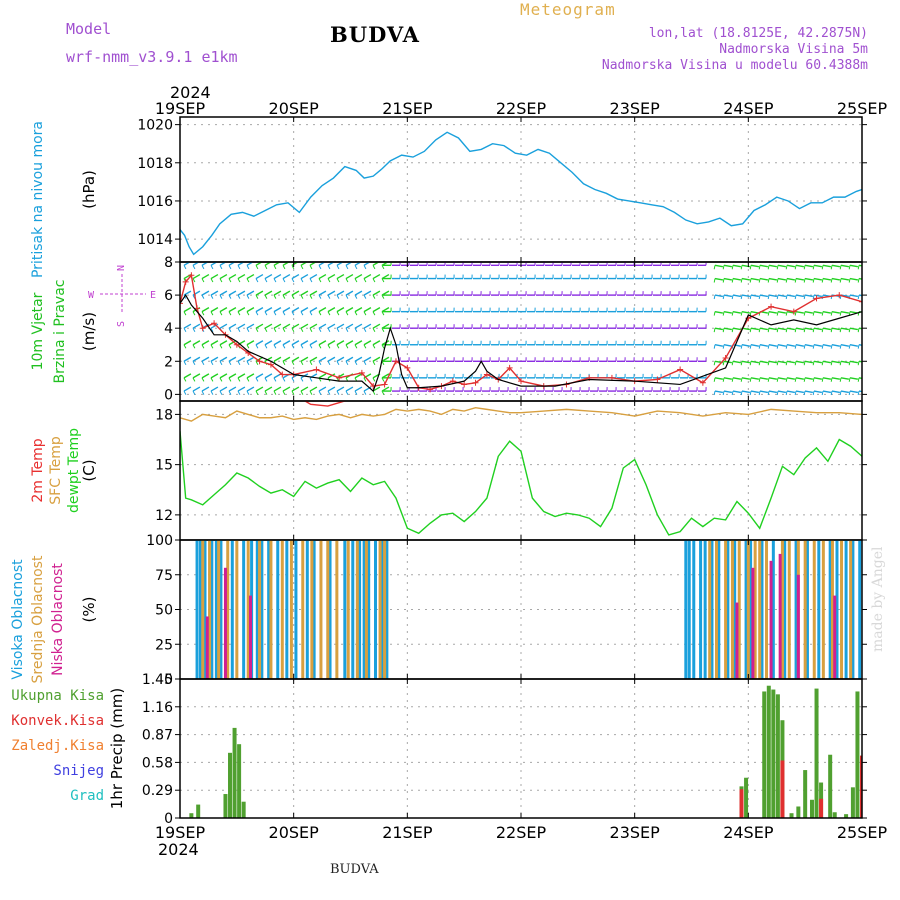  I want to click on y-tick-label: 1014, so click(155, 240).